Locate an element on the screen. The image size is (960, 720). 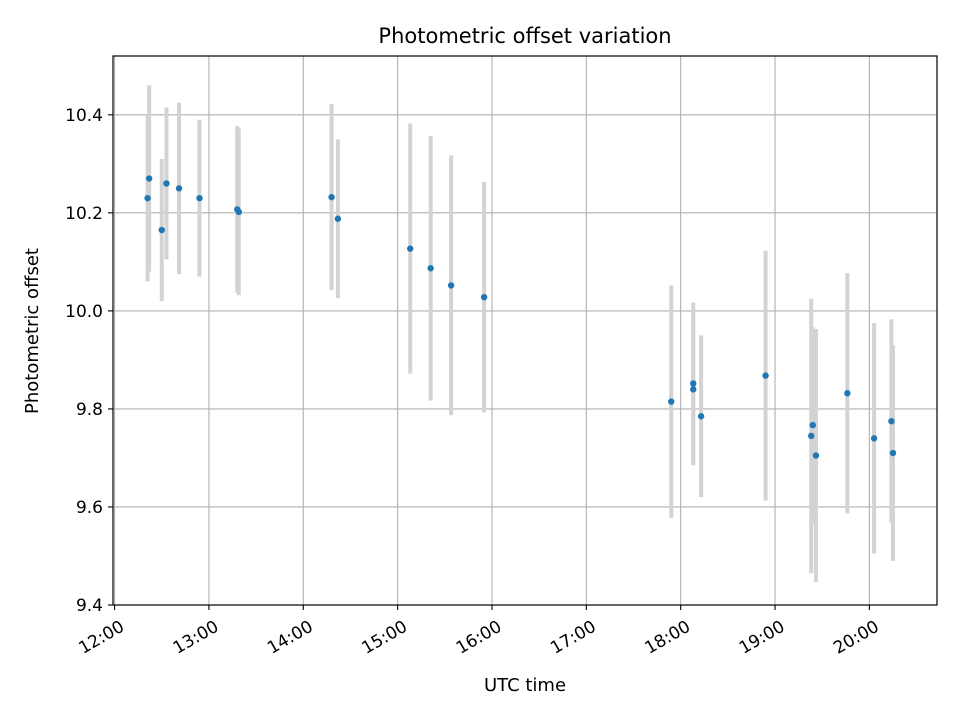
y-tick-label: 9.6 is located at coordinates (89, 508).